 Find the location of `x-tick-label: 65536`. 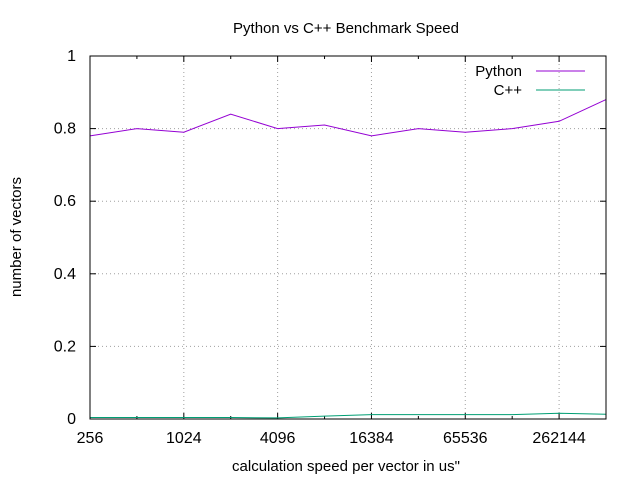

x-tick-label: 65536 is located at coordinates (465, 438).